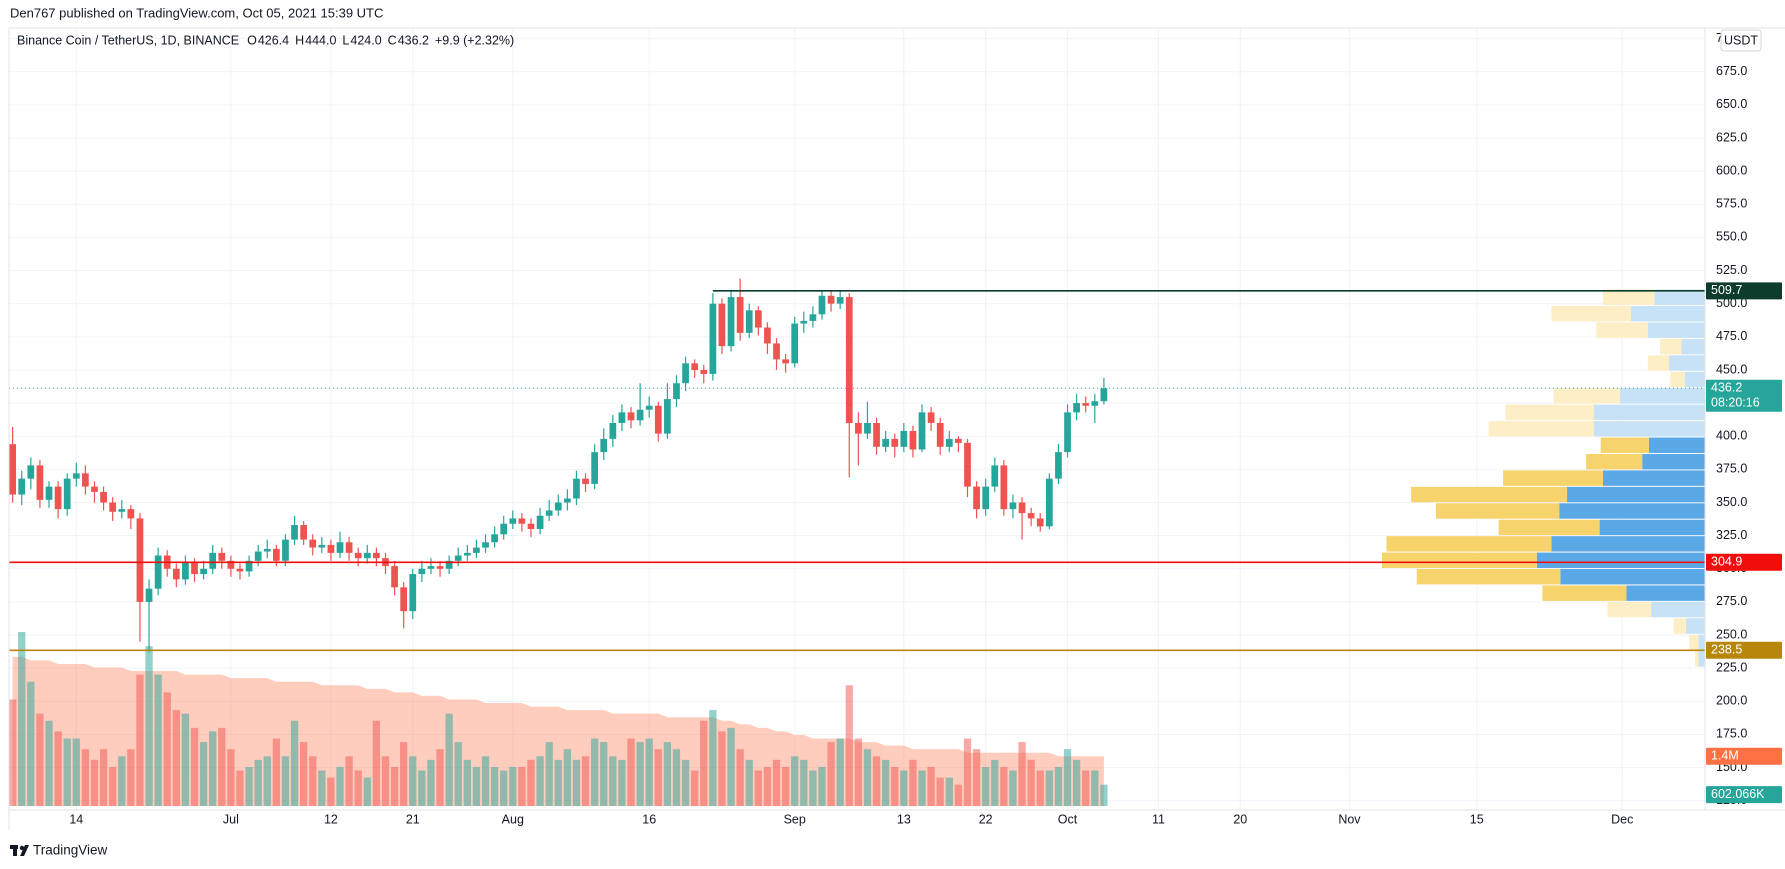 The height and width of the screenshot is (869, 1785). What do you see at coordinates (1477, 819) in the screenshot?
I see `x-tick-label: 15` at bounding box center [1477, 819].